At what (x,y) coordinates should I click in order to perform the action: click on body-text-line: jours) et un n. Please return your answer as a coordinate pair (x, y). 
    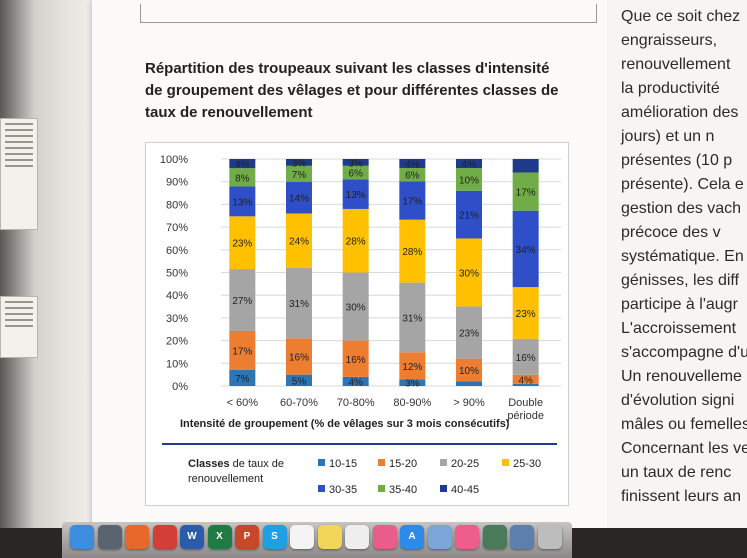
    Looking at the image, I should click on (668, 136).